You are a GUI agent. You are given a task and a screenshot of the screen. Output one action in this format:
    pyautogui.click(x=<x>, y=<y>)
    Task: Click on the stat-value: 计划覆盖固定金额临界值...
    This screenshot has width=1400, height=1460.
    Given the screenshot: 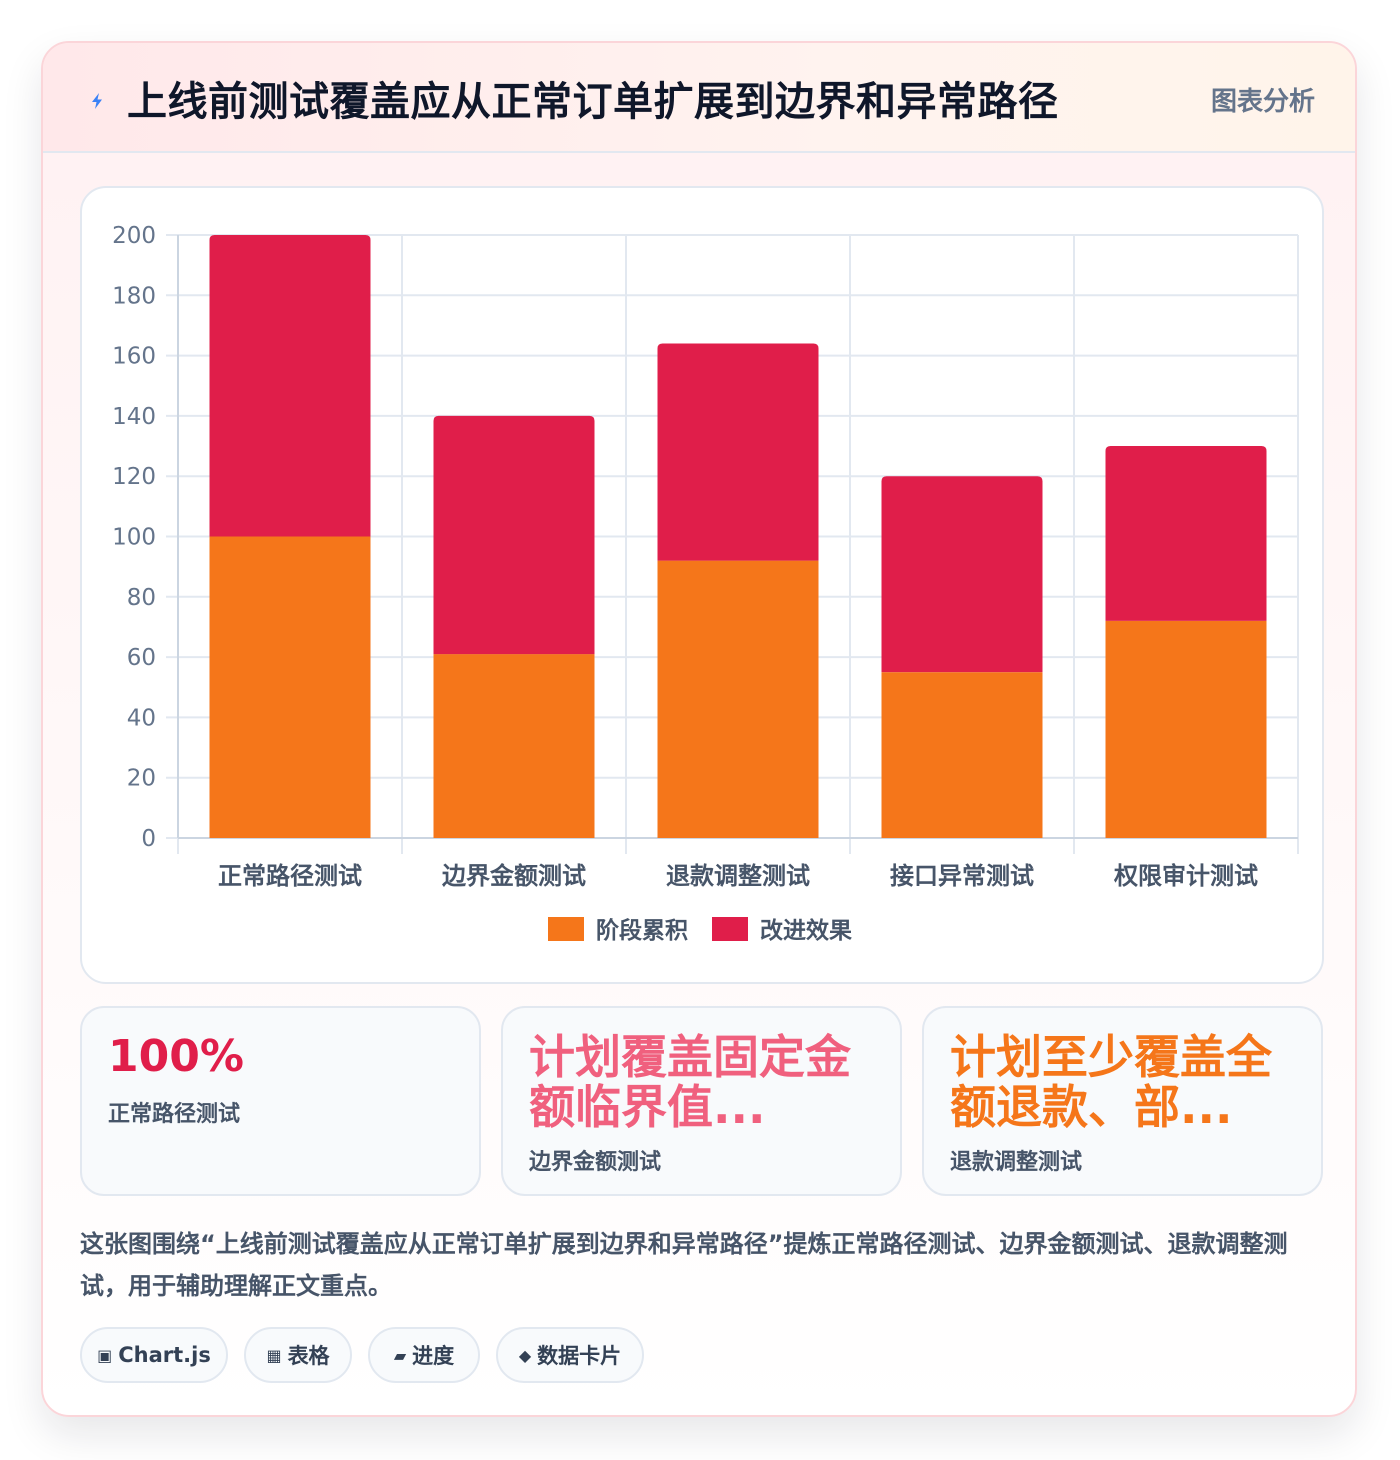 What is the action you would take?
    pyautogui.click(x=690, y=1082)
    